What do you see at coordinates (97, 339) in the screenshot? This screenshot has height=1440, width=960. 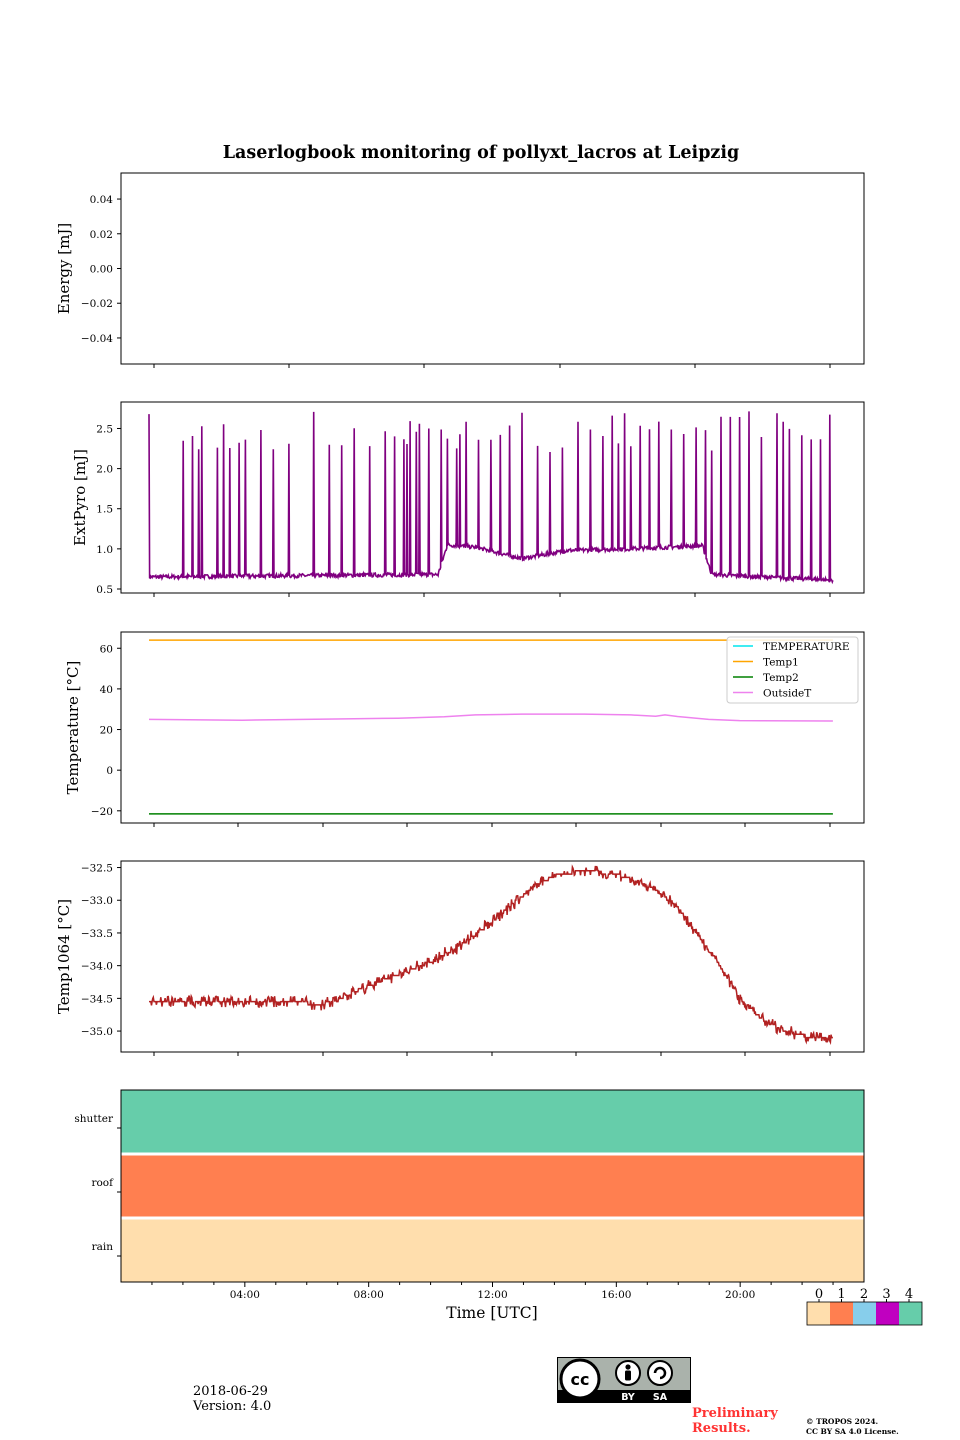 I see `energy-ytick-label: −0.04` at bounding box center [97, 339].